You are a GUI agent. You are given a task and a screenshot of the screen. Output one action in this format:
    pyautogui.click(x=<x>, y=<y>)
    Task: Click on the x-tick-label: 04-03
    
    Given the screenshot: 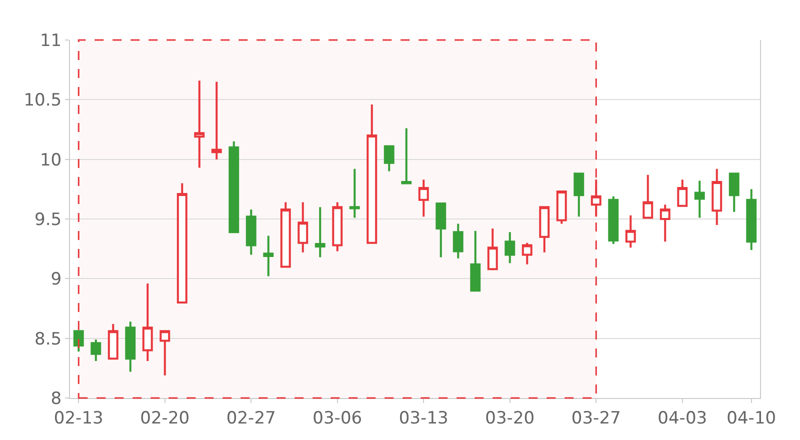 What is the action you would take?
    pyautogui.click(x=683, y=418)
    